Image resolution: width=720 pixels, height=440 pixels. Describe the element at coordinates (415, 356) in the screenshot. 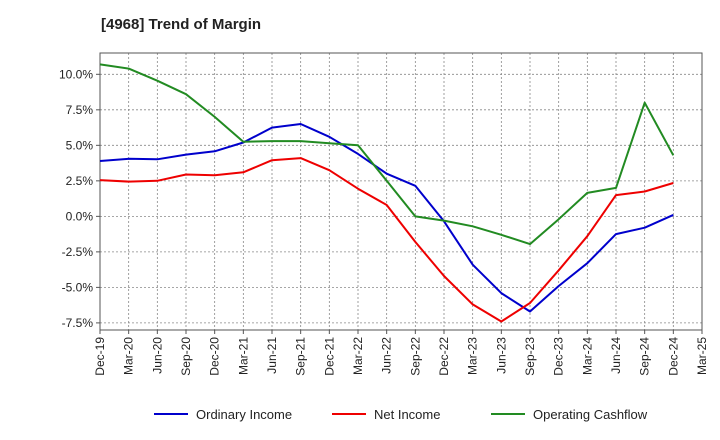

I see `x-tick-label: Sep-22` at that location.